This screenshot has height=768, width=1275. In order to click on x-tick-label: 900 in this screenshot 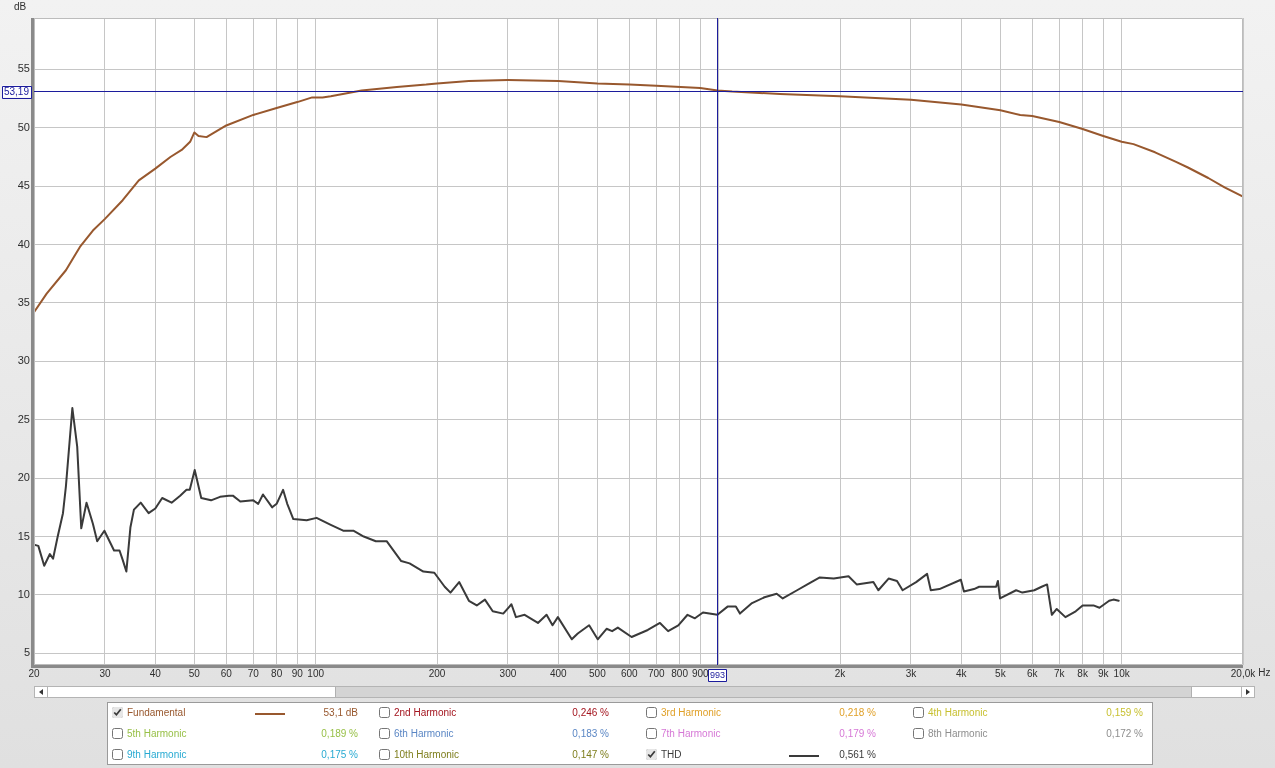, I will do `click(700, 673)`.